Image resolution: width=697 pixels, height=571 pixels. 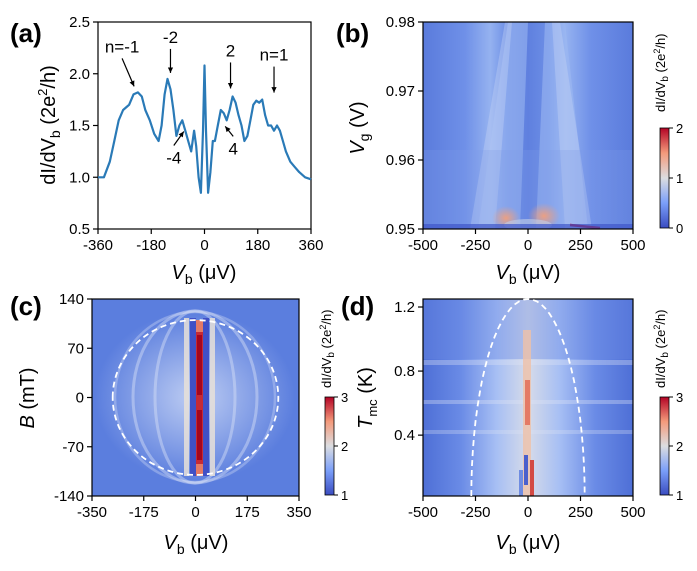 I want to click on panel-d-colorbar-ticks: 1 2 3, so click(x=676, y=446).